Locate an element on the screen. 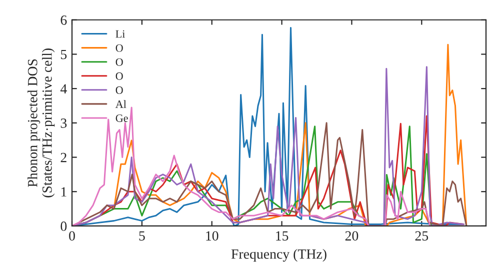 This screenshot has width=500, height=280. y-tick-label: 5 is located at coordinates (64, 55).